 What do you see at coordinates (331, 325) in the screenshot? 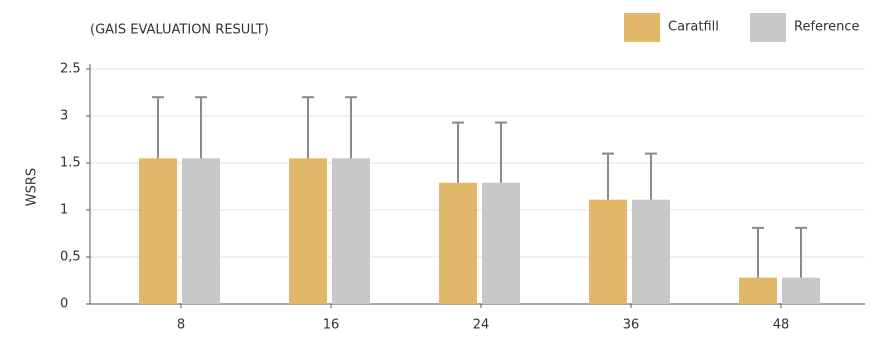
I see `x-tick-label: 16` at bounding box center [331, 325].